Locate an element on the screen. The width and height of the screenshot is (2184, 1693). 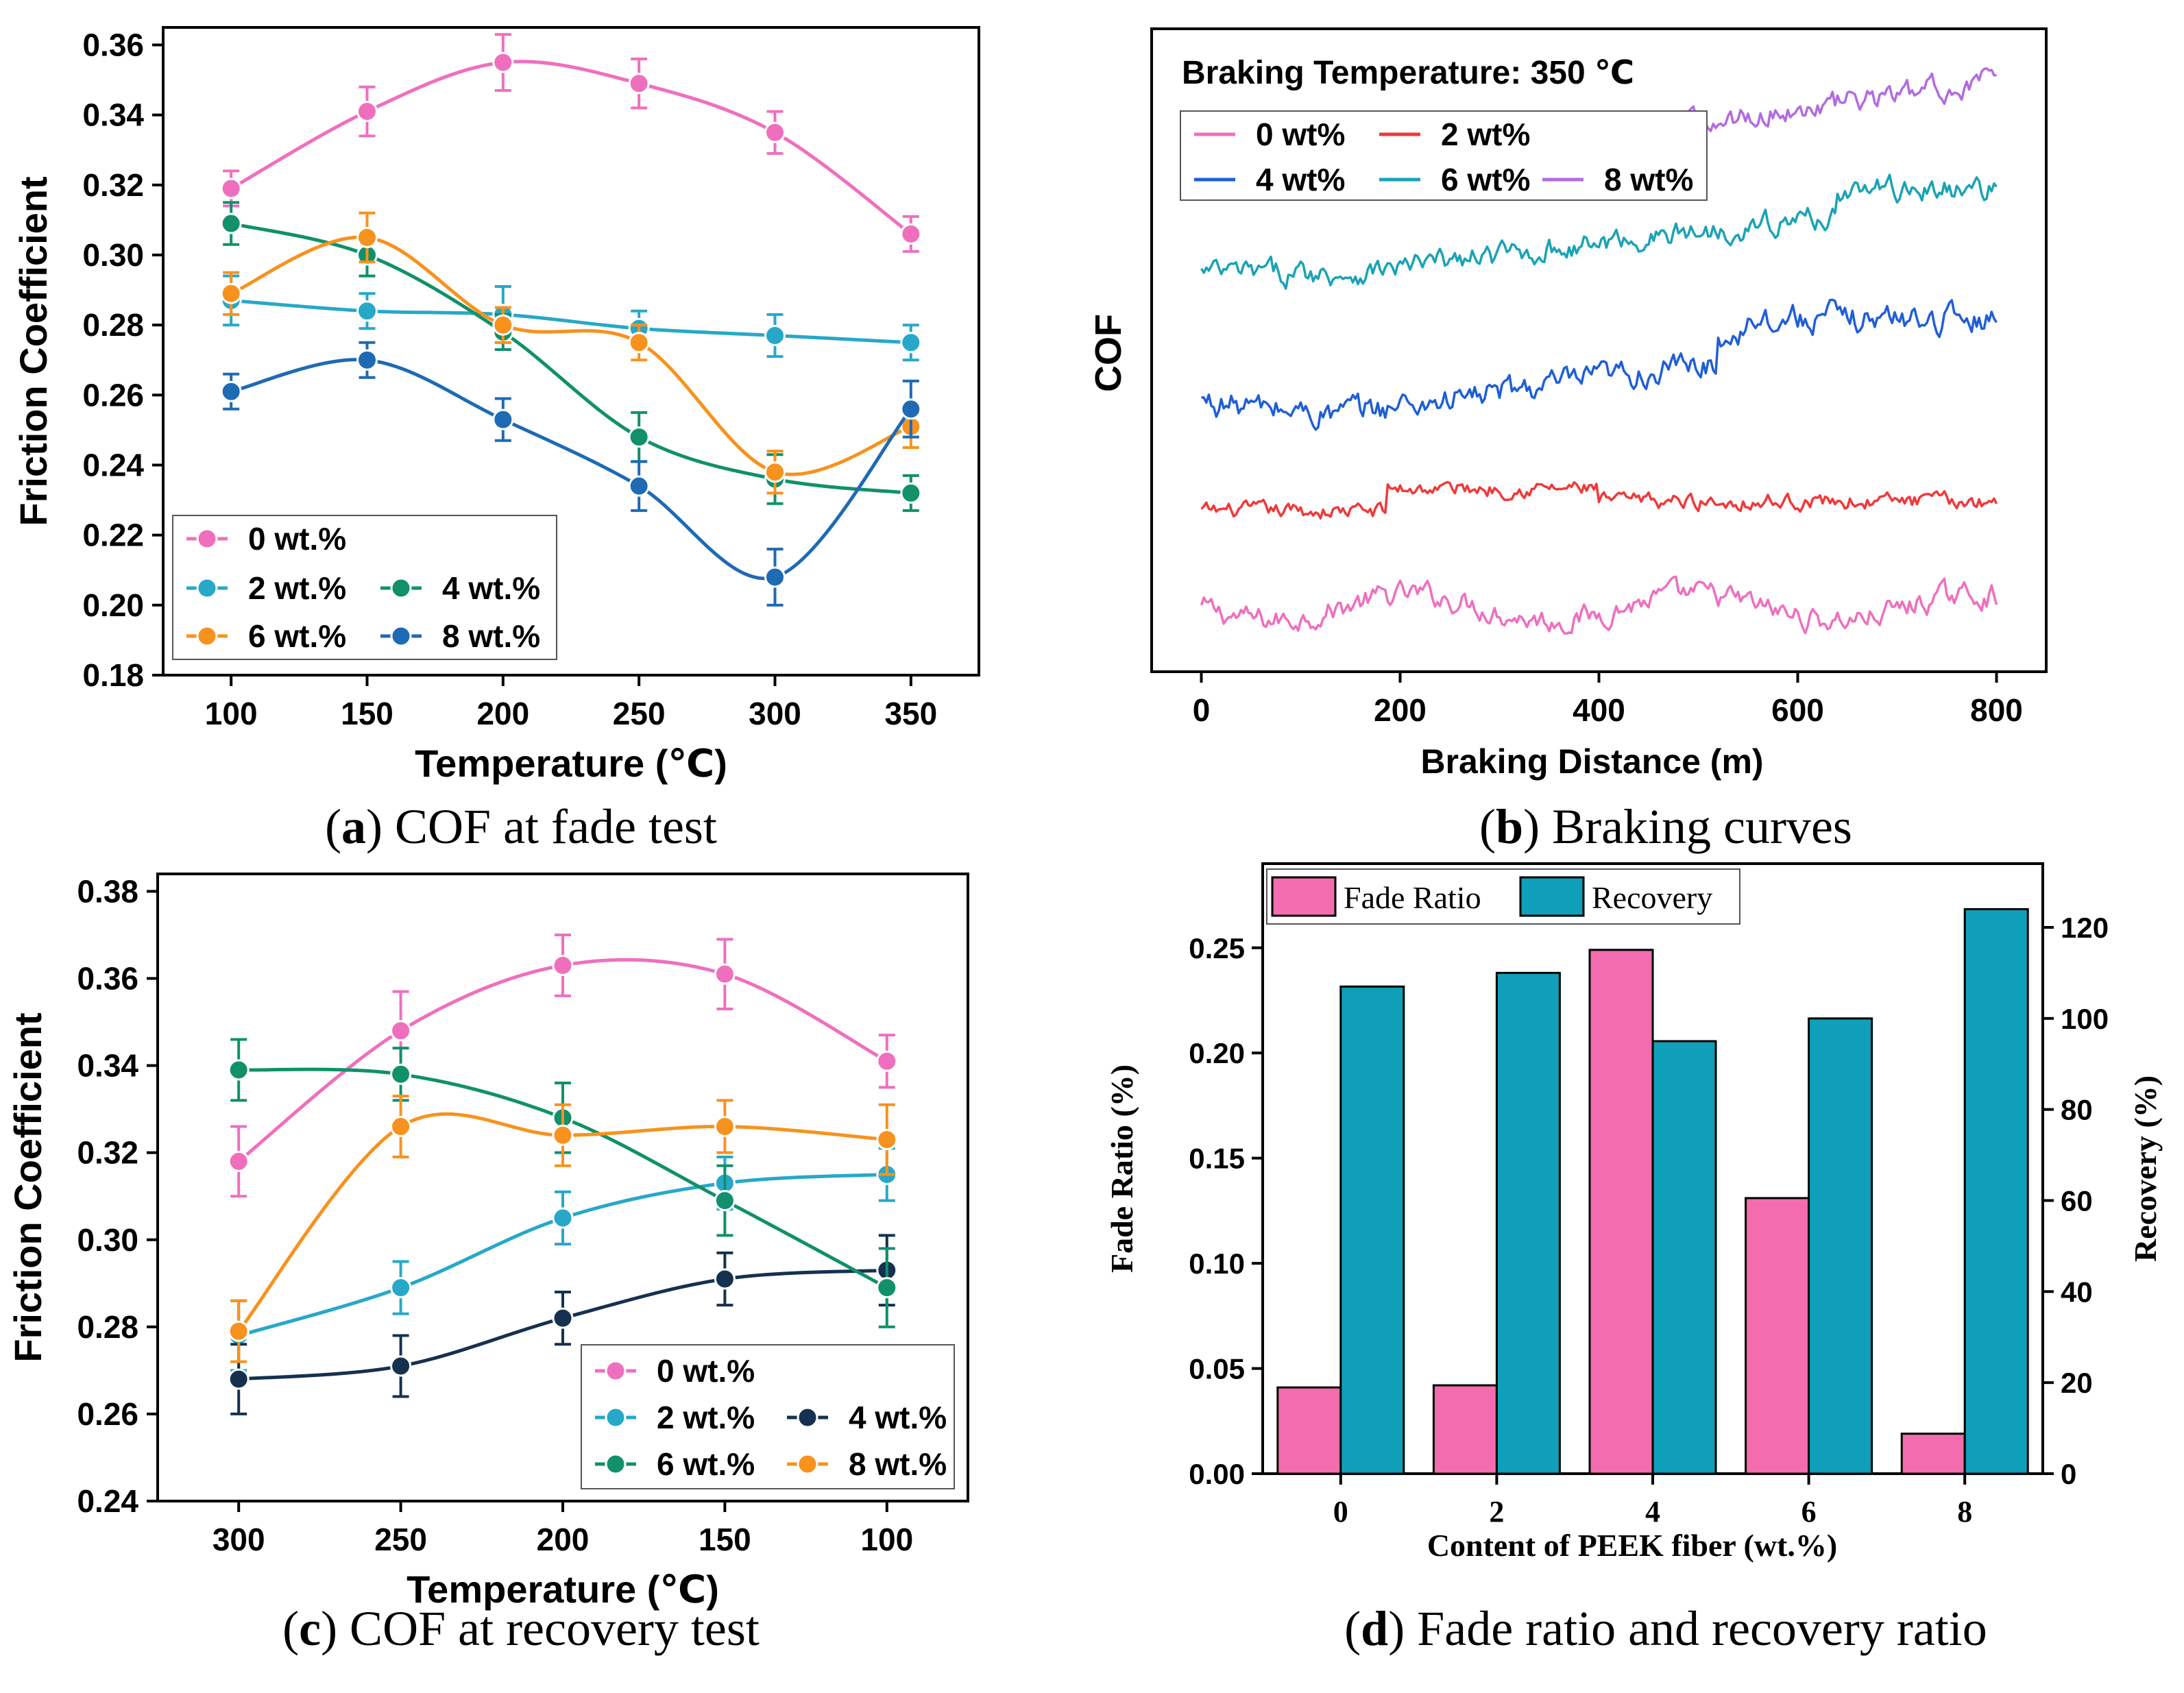
legend-label: 6 wt.% is located at coordinates (706, 1464).